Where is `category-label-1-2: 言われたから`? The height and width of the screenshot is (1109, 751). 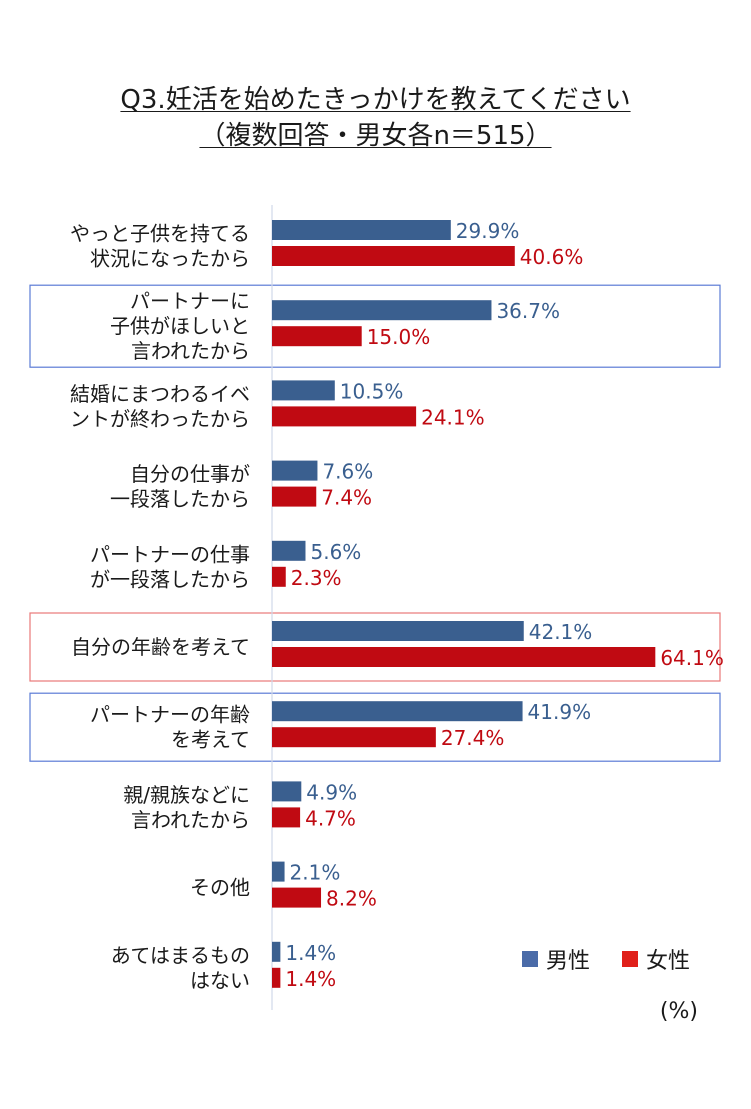
category-label-1-2: 言われたから is located at coordinates (190, 351).